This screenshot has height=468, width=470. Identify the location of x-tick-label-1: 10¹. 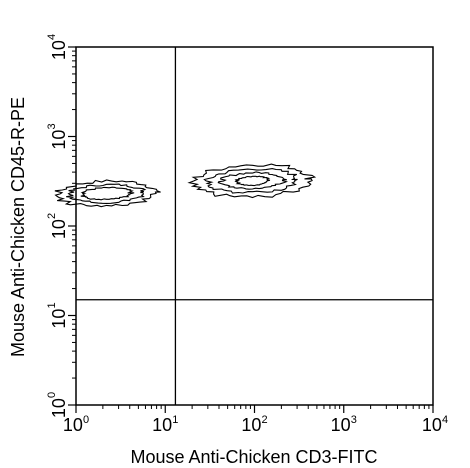
(165, 424).